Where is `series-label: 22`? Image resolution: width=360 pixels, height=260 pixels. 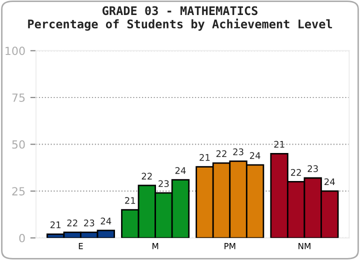 series-label: 22 is located at coordinates (72, 223).